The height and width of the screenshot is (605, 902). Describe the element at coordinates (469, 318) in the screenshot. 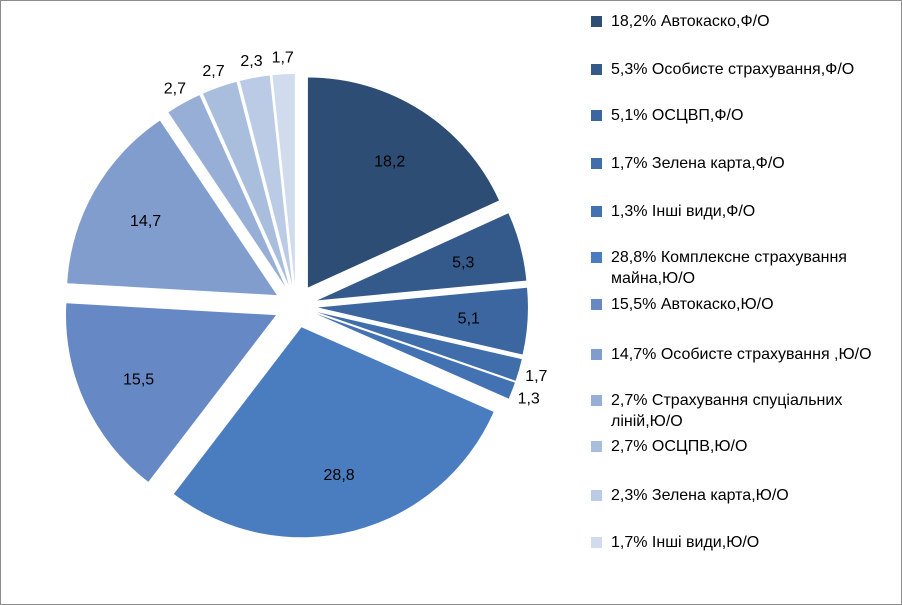

I see `data-label: 5,1` at that location.